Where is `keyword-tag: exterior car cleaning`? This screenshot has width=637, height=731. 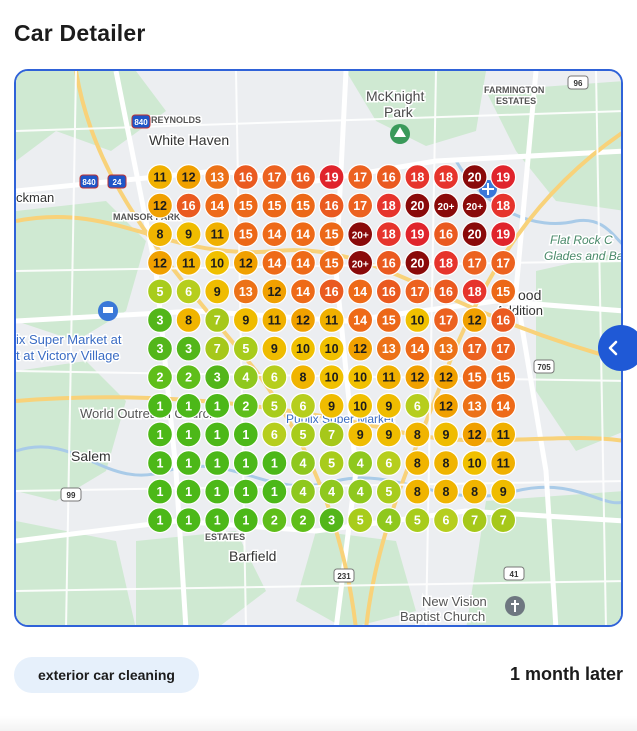
keyword-tag: exterior car cleaning is located at coordinates (106, 675).